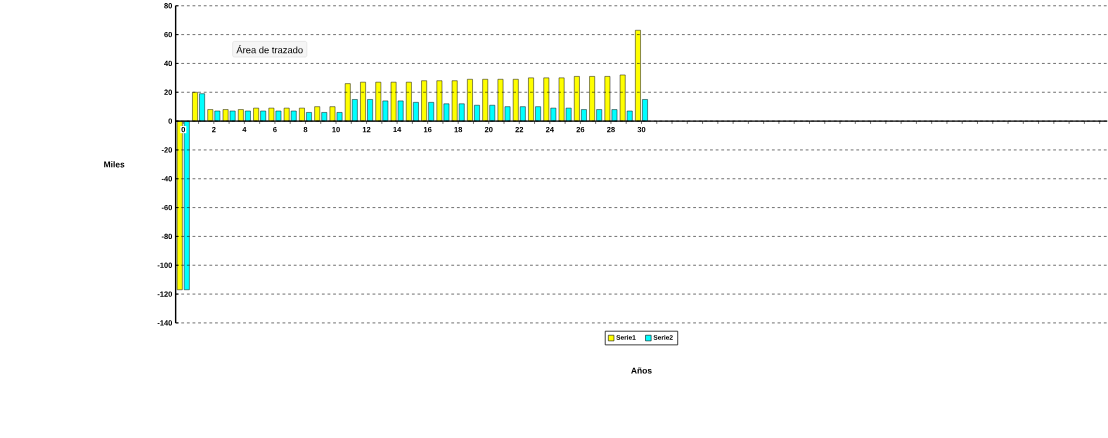 Image resolution: width=1108 pixels, height=438 pixels. What do you see at coordinates (269, 49) in the screenshot?
I see `annotation: Área de trazado` at bounding box center [269, 49].